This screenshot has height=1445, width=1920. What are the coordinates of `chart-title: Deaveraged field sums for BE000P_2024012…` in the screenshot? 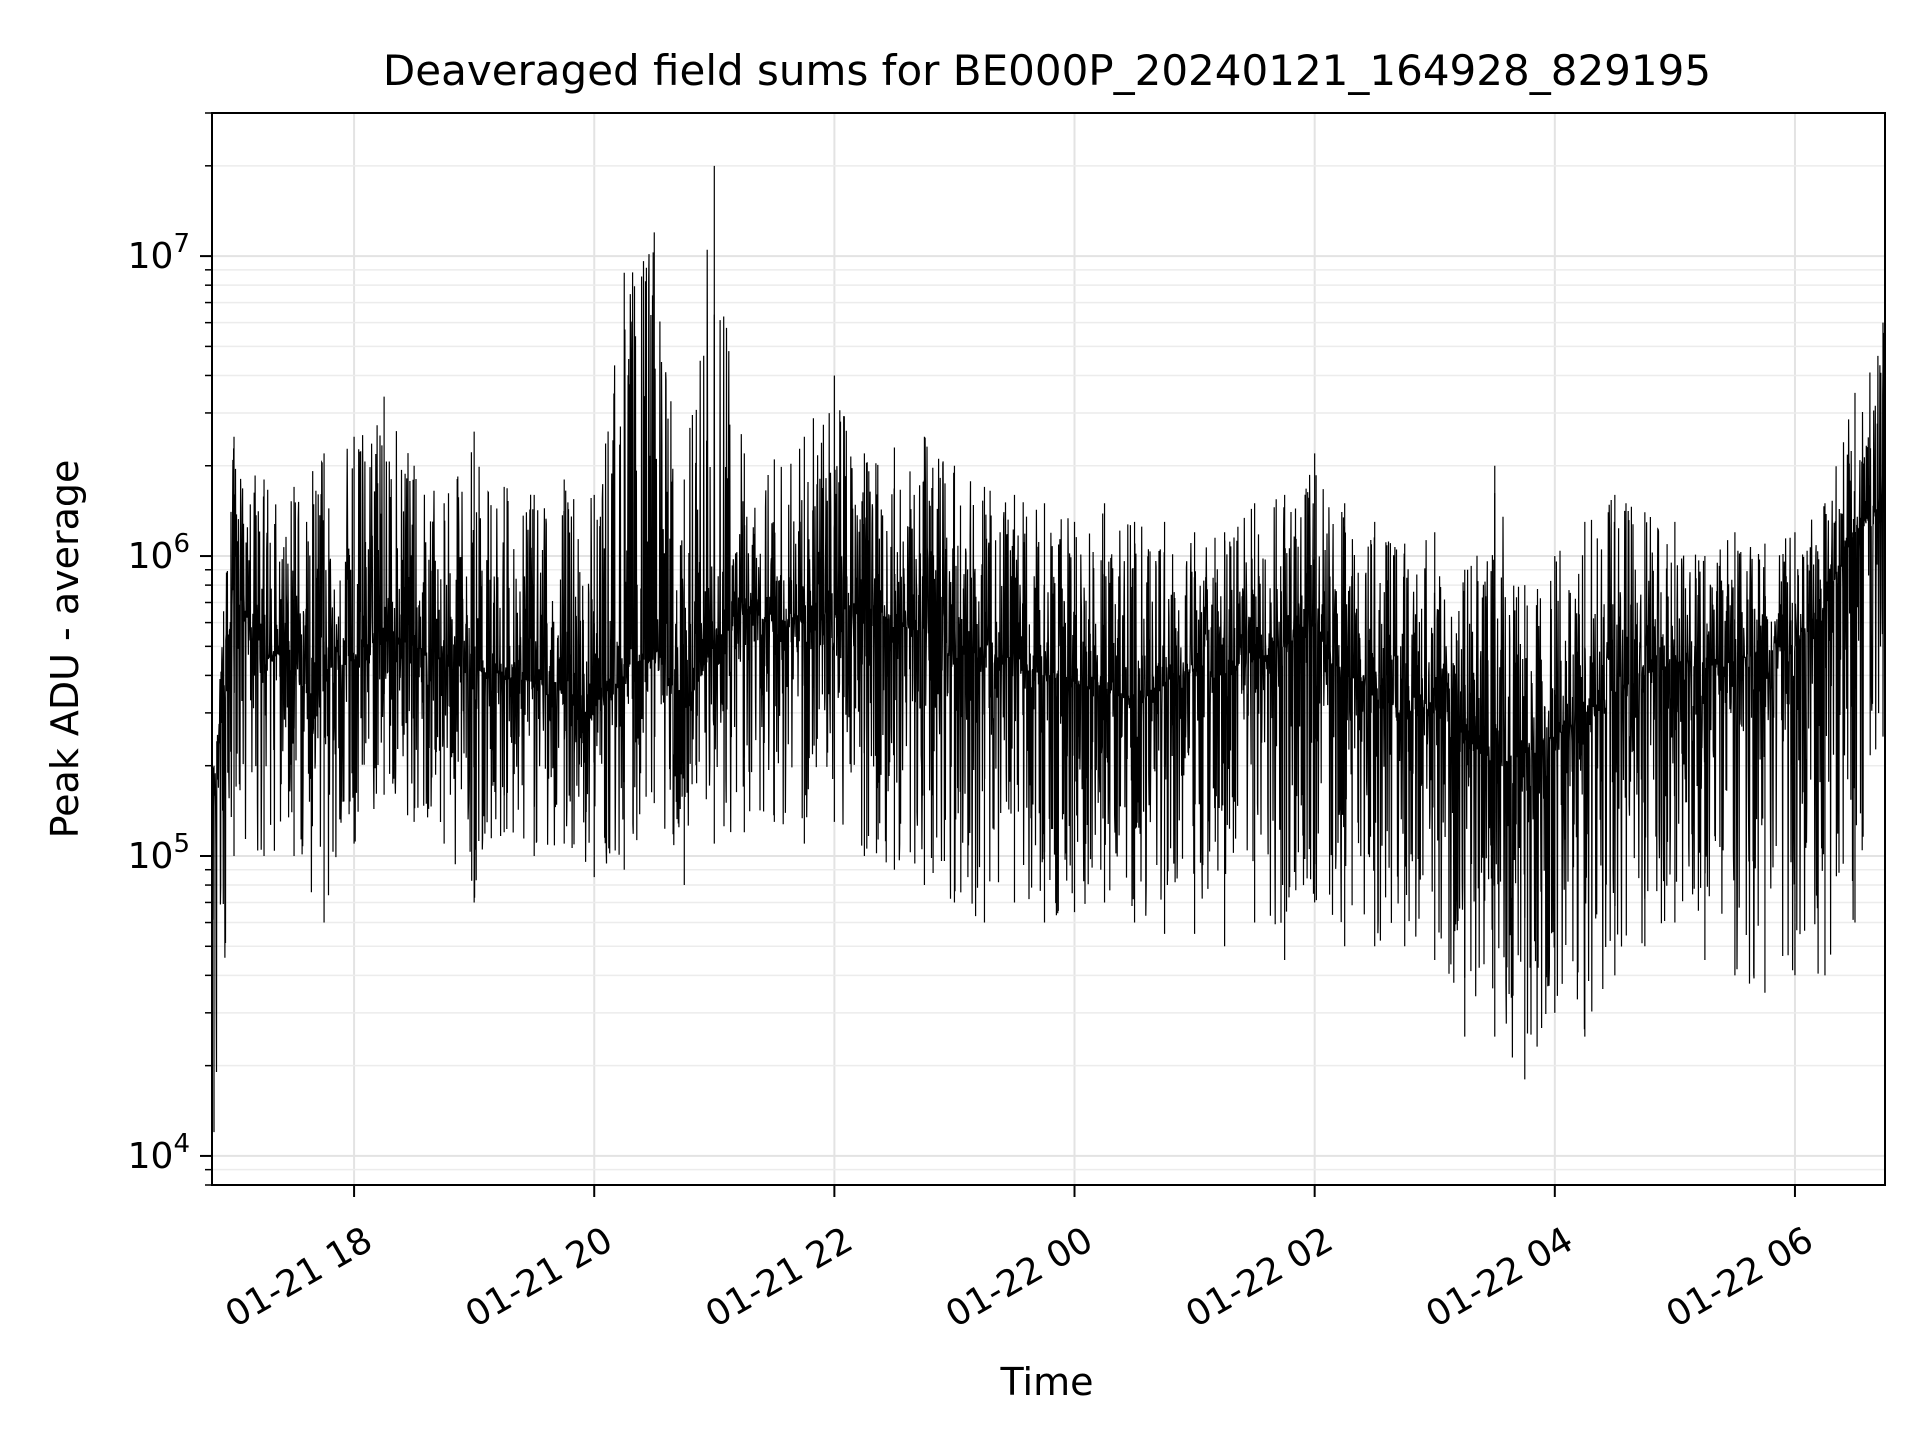 It's located at (1047, 70).